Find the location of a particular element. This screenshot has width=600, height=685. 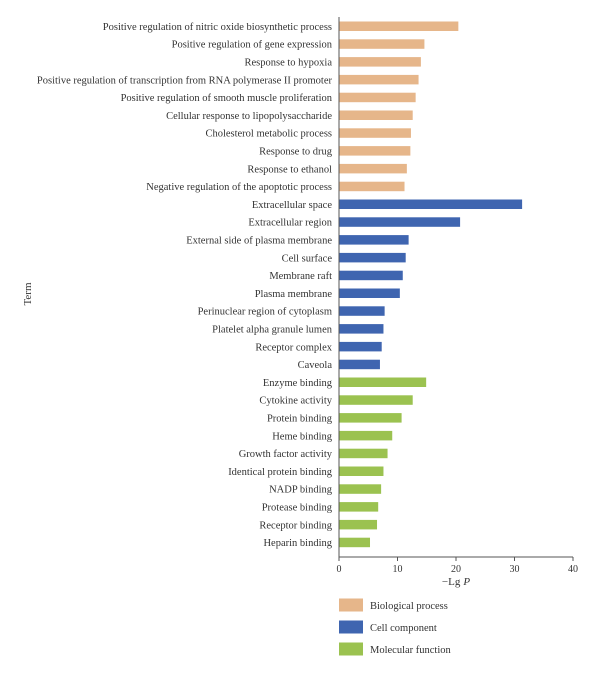

y-axis-title: Term is located at coordinates (28, 293).